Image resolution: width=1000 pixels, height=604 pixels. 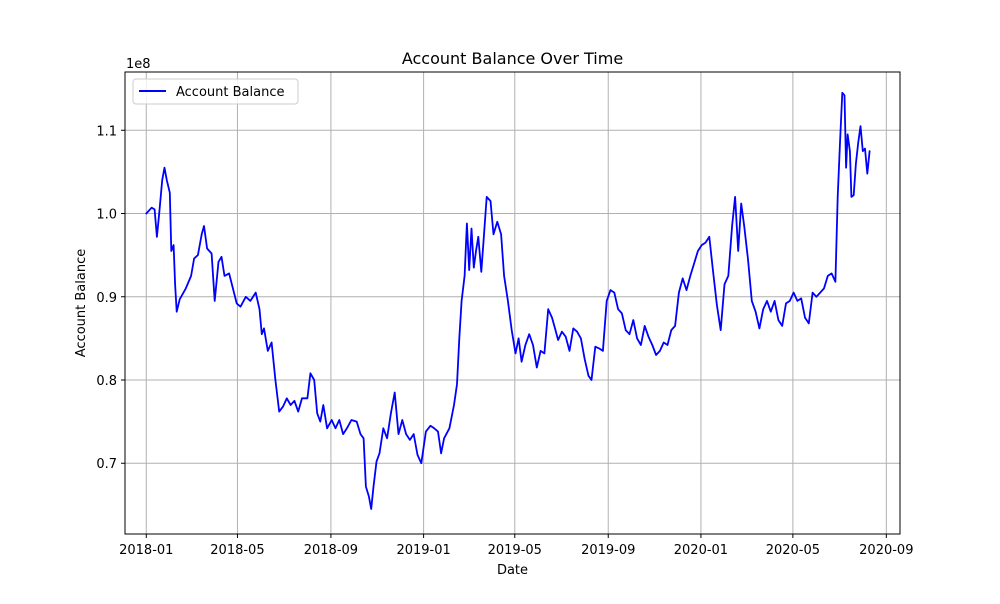 What do you see at coordinates (146, 550) in the screenshot?
I see `x-tick-label: 2018-01` at bounding box center [146, 550].